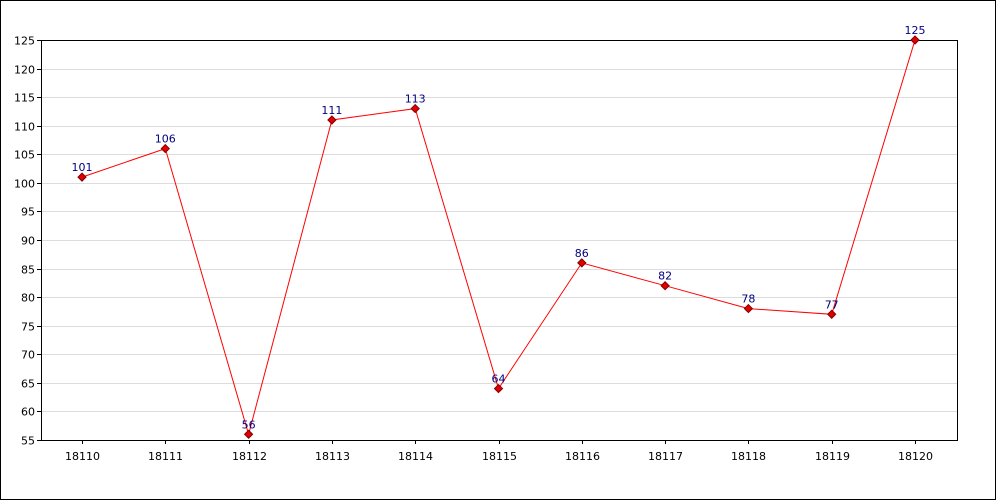  Describe the element at coordinates (332, 456) in the screenshot. I see `x-tick-label: 18113` at that location.